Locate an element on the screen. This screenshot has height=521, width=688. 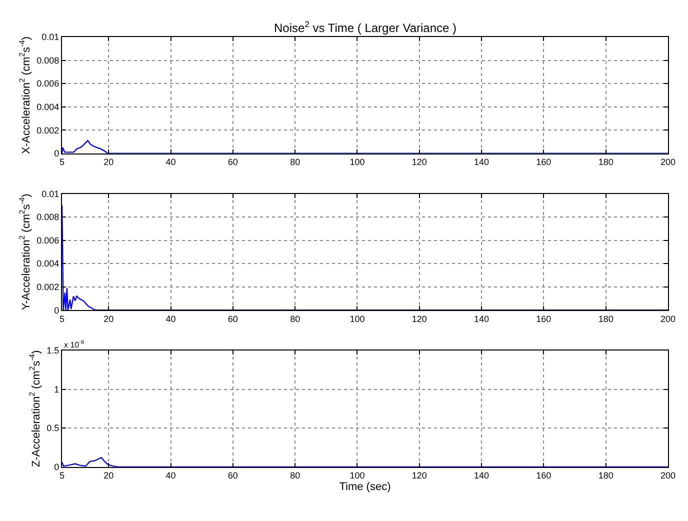
y-tick-label: 1 is located at coordinates (57, 389).